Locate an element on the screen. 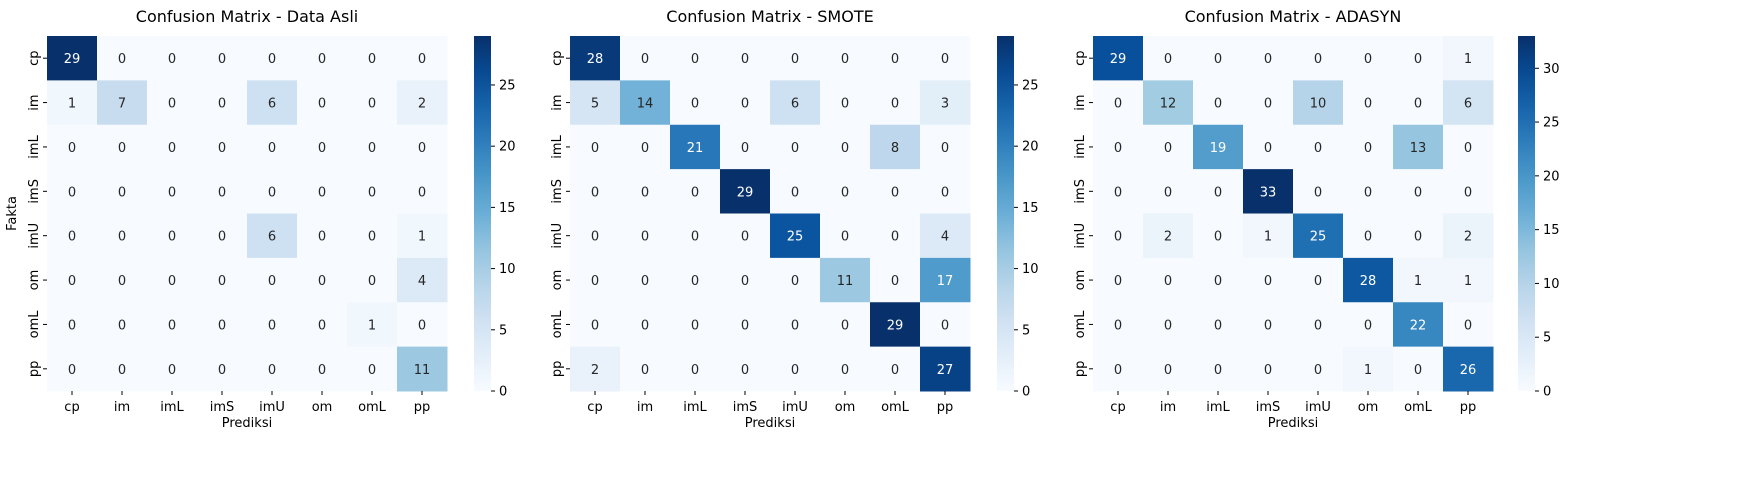 This screenshot has height=494, width=1753. colorbar-tick-label: 15 is located at coordinates (1551, 230).